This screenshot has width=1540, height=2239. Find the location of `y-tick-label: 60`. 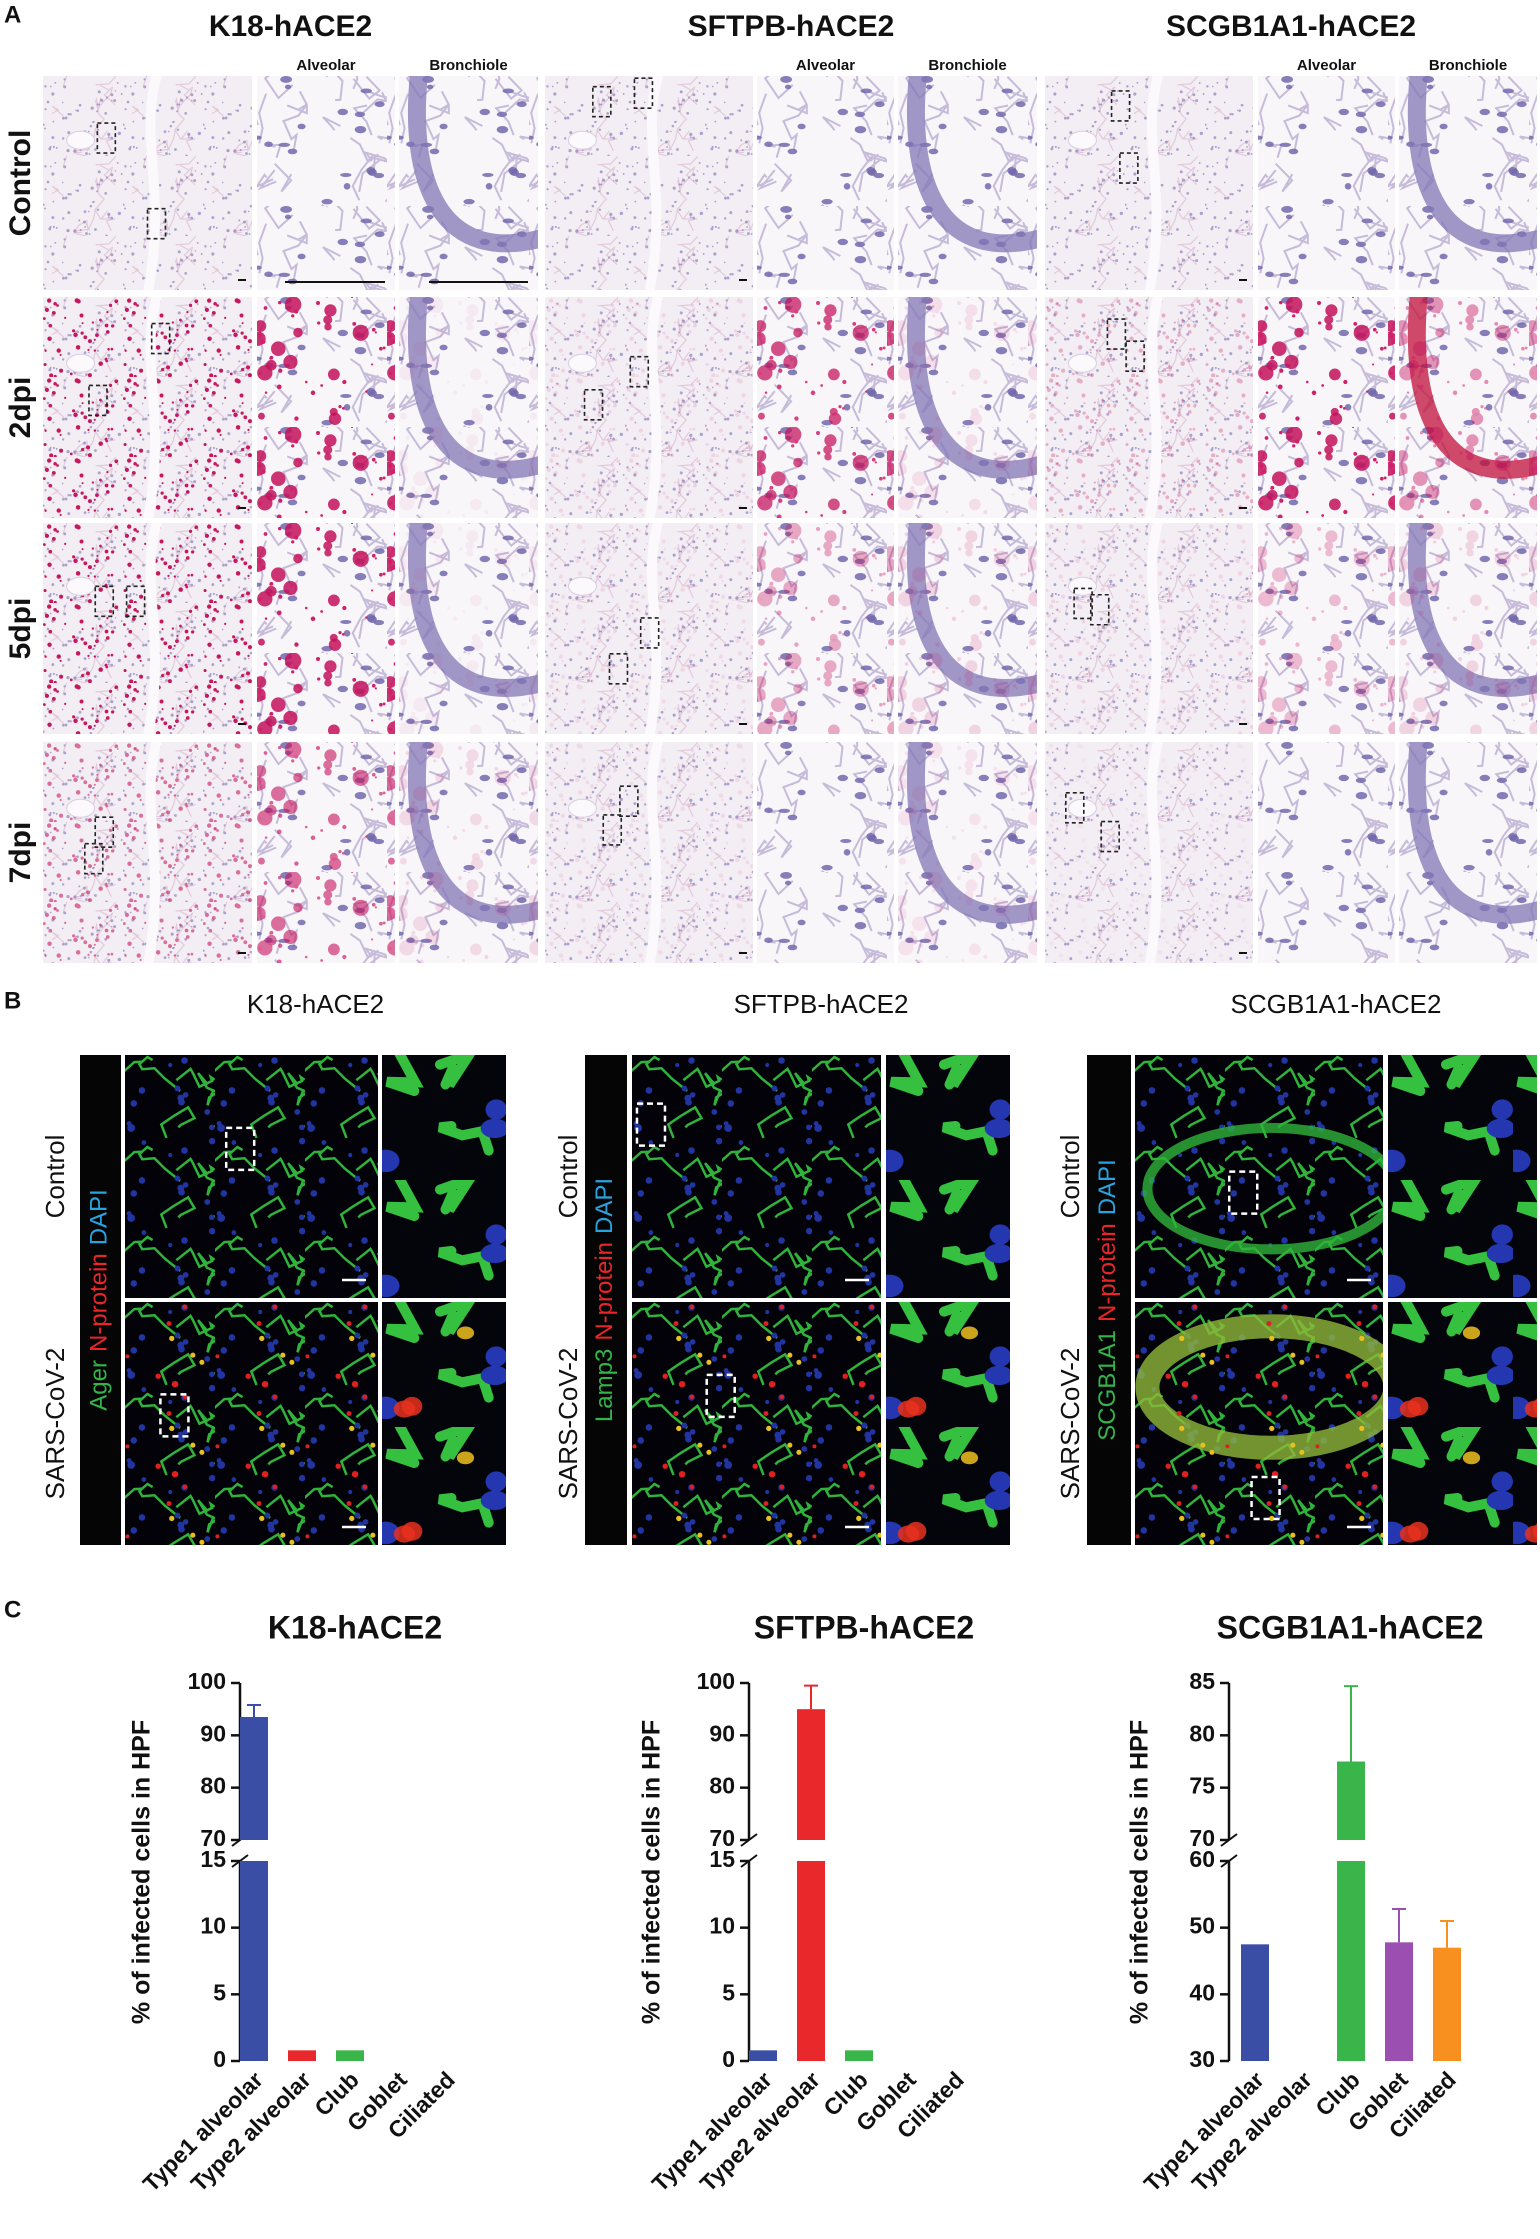

y-tick-label: 60 is located at coordinates (1202, 1859).